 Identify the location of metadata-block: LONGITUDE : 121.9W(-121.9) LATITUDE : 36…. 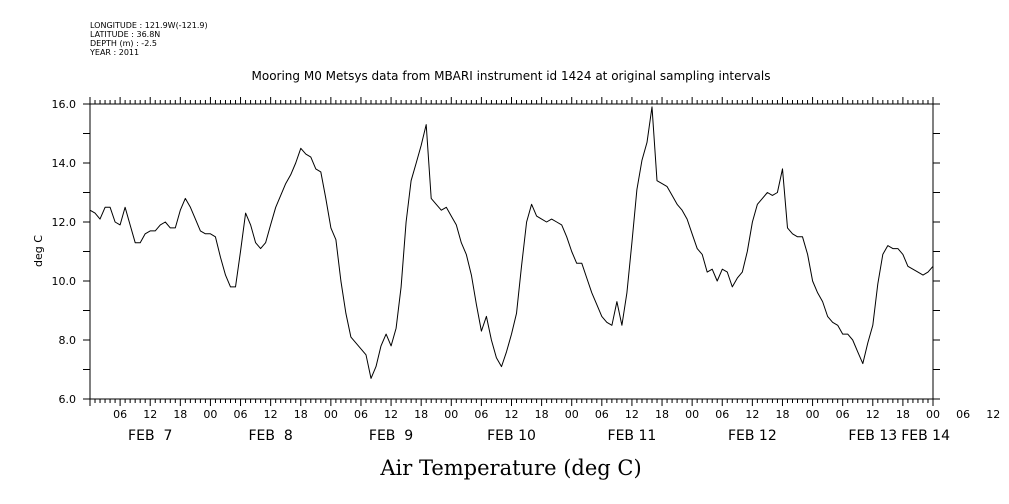
(149, 39).